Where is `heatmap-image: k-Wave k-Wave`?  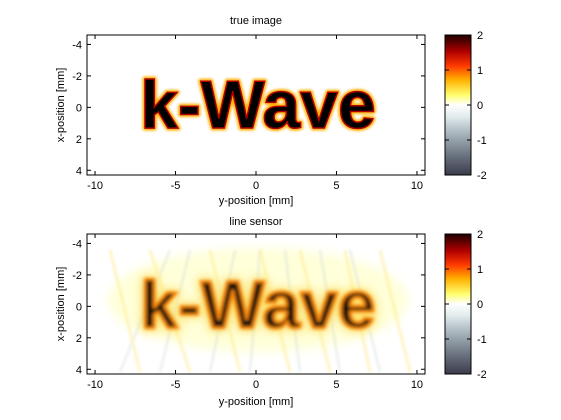 heatmap-image: k-Wave k-Wave is located at coordinates (258, 105).